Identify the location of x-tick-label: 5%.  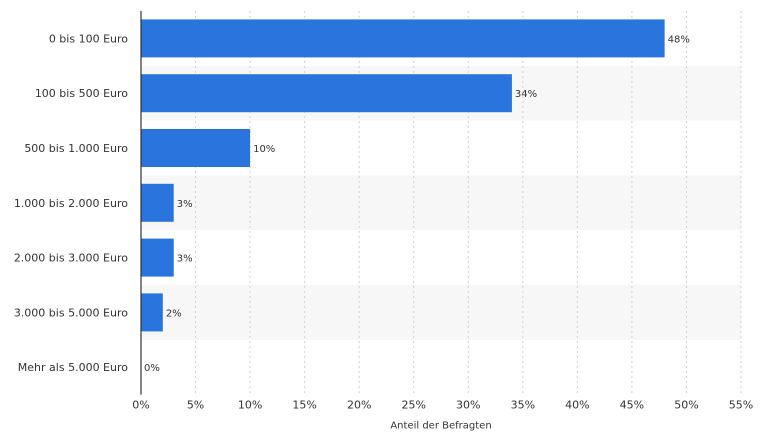
(195, 405).